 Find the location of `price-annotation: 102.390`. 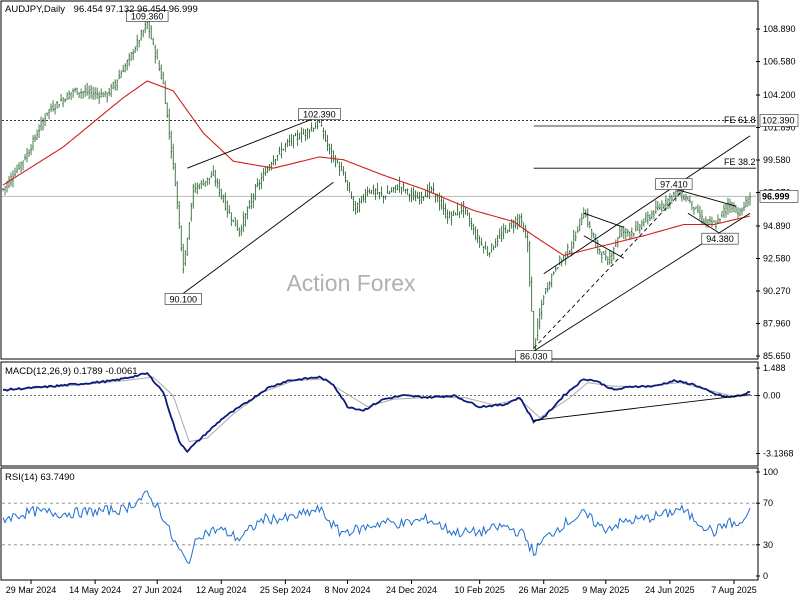

price-annotation: 102.390 is located at coordinates (319, 114).